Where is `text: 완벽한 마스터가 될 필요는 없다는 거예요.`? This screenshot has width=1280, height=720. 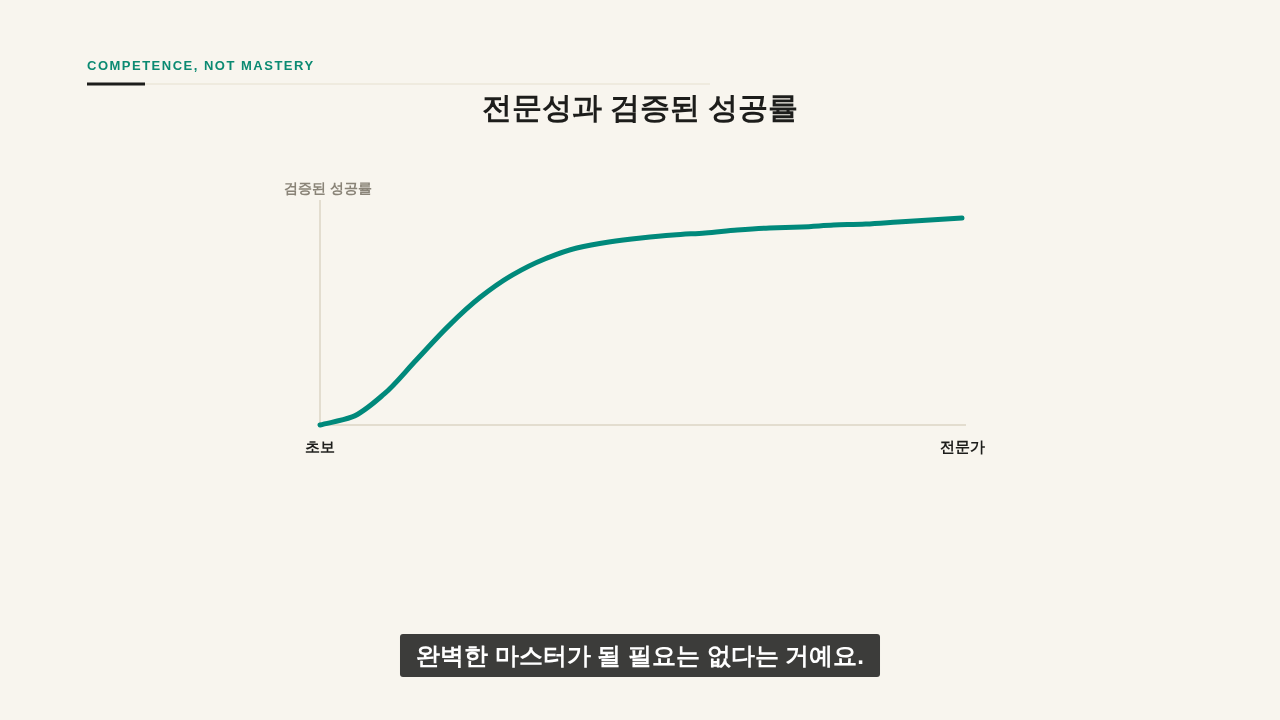
text: 완벽한 마스터가 될 필요는 없다는 거예요. is located at coordinates (640, 655).